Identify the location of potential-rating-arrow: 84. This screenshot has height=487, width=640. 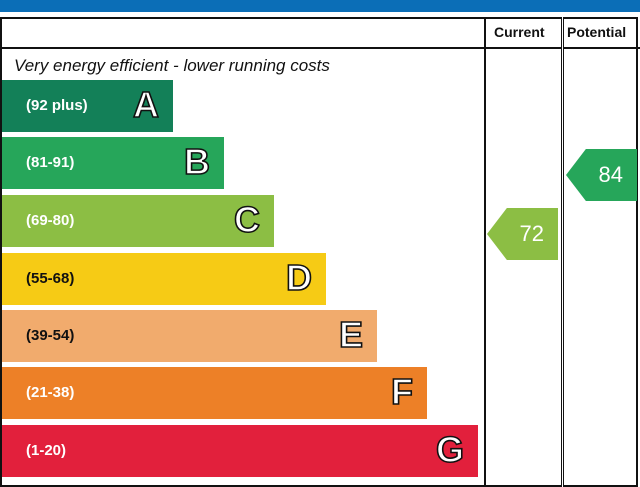
(601, 175).